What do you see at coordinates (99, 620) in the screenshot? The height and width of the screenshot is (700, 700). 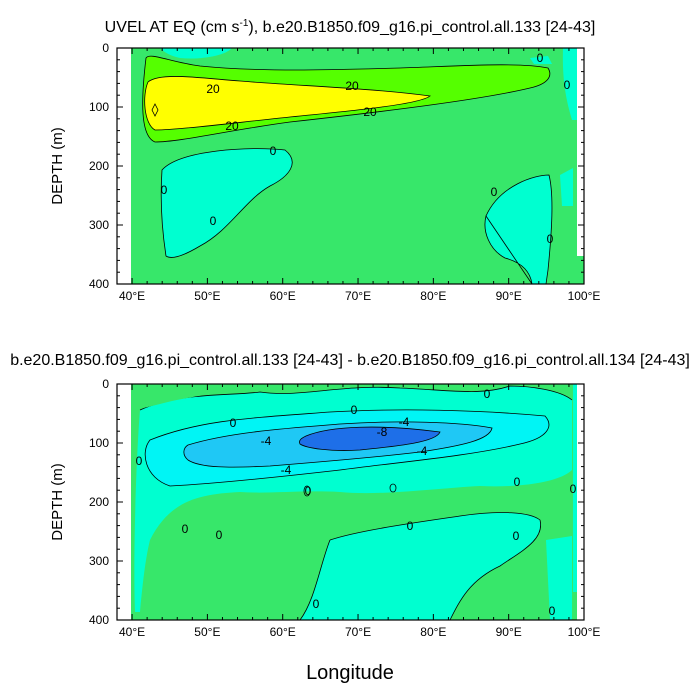 I see `bottom-ytick-label: 400` at bounding box center [99, 620].